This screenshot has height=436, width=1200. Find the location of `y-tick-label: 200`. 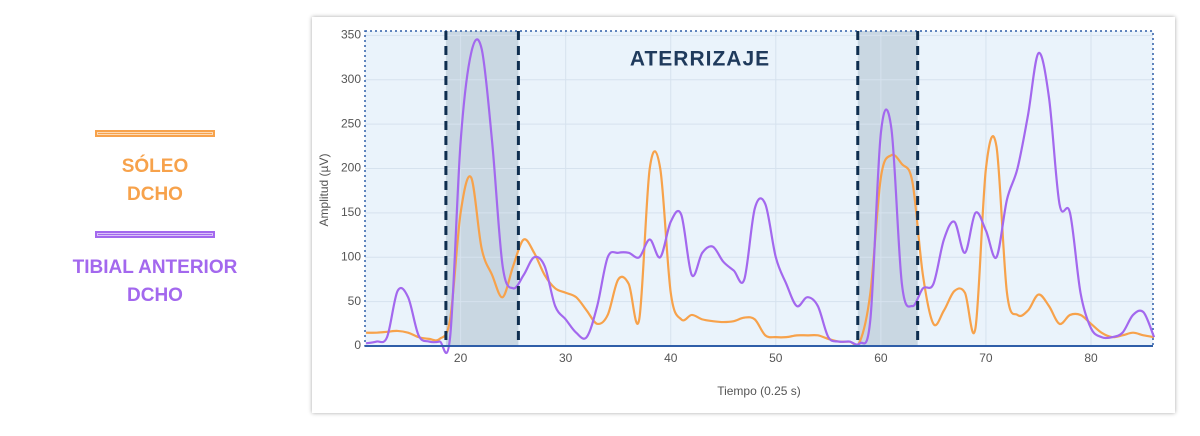

y-tick-label: 200 is located at coordinates (351, 168).